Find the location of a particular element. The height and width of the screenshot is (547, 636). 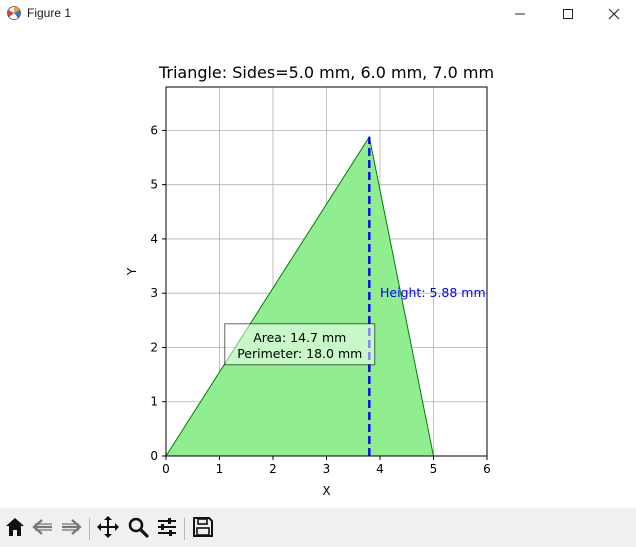

zoom-icon is located at coordinates (138, 529).